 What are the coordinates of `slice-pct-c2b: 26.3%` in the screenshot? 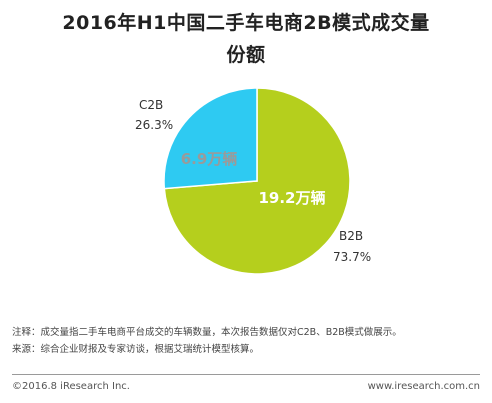 It's located at (154, 125).